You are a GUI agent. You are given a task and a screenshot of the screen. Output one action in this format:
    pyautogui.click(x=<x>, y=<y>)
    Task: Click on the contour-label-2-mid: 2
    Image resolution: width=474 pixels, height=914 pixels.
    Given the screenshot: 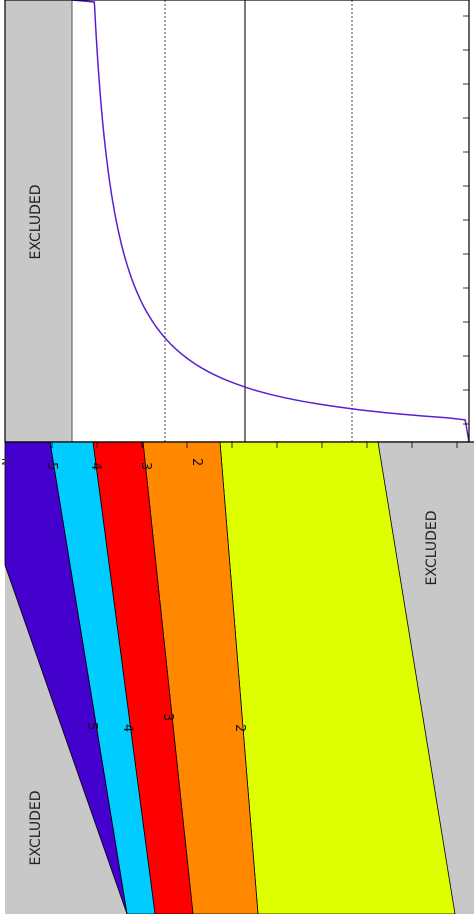 What is the action you would take?
    pyautogui.click(x=239, y=728)
    